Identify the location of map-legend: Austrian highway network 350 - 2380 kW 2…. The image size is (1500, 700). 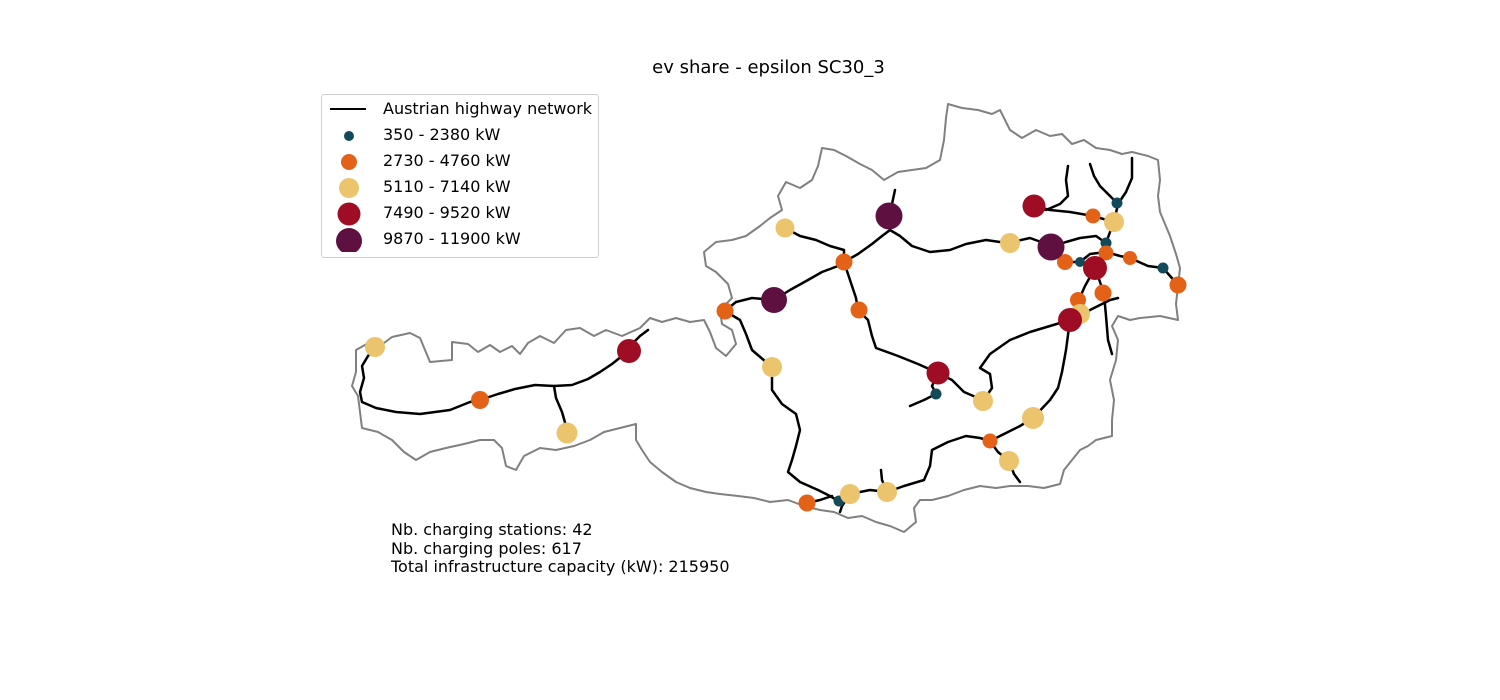
(460, 176).